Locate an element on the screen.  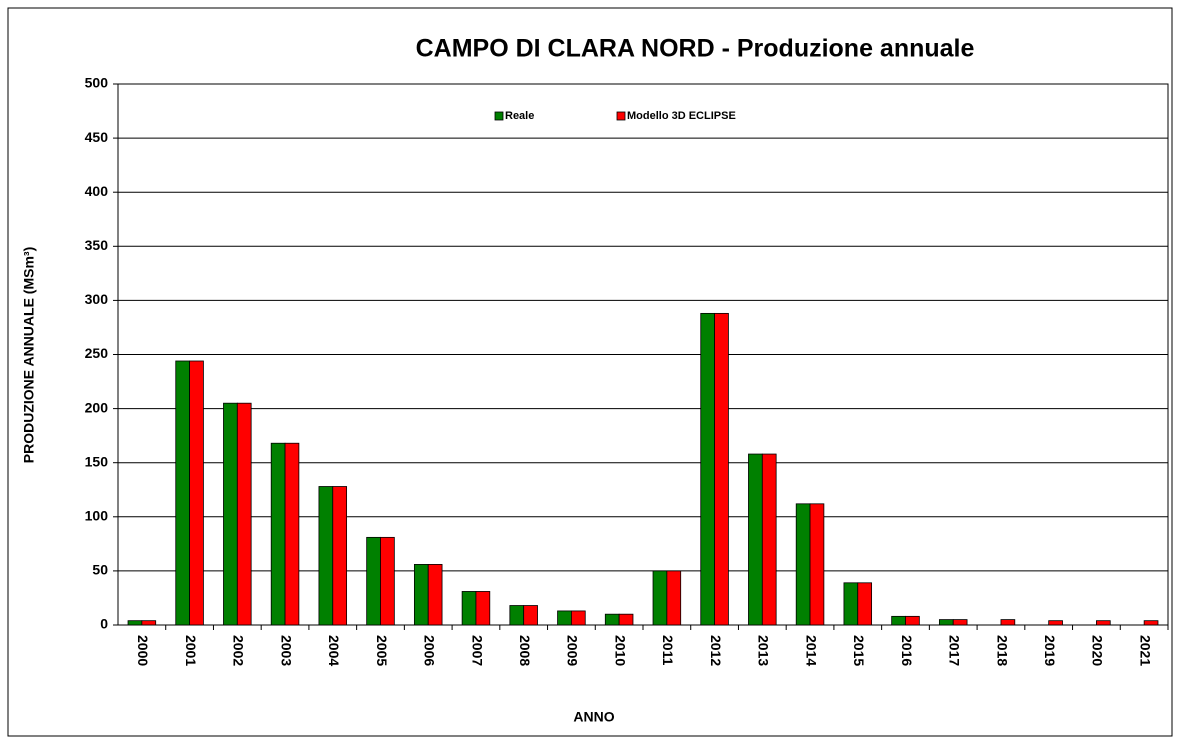
x-tick-label: 2018 is located at coordinates (1002, 650).